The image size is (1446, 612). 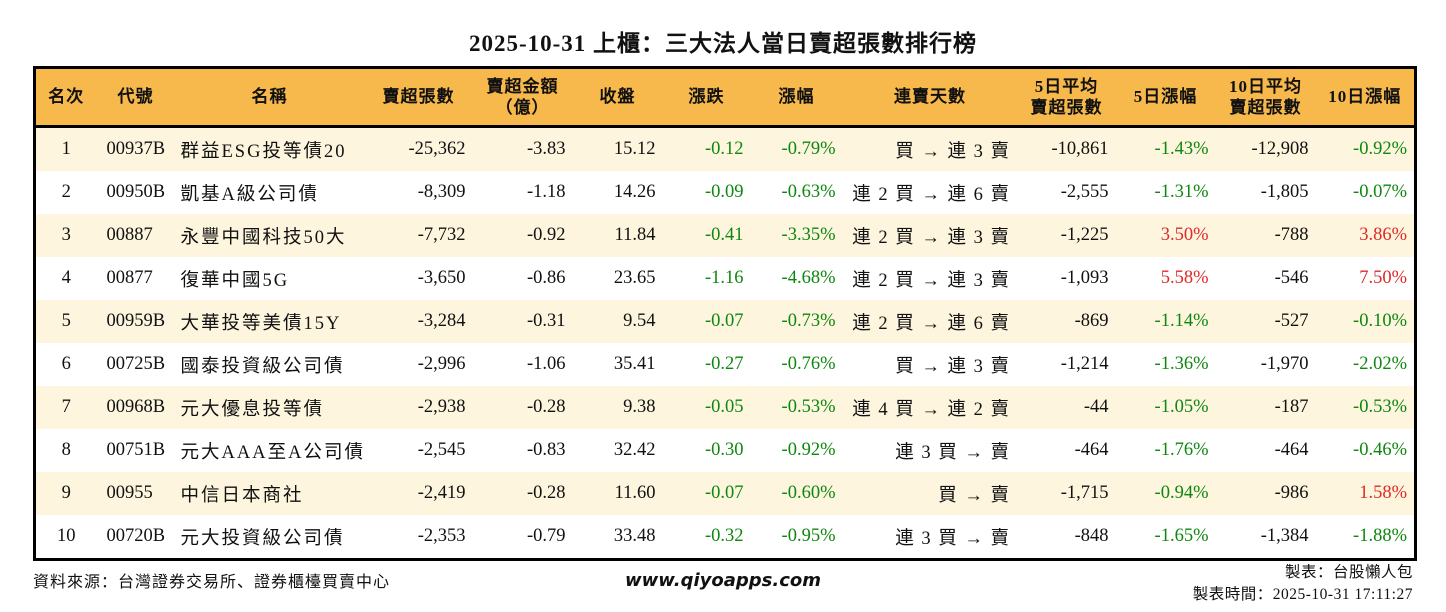 What do you see at coordinates (66, 235) in the screenshot?
I see `cell-rank: 3` at bounding box center [66, 235].